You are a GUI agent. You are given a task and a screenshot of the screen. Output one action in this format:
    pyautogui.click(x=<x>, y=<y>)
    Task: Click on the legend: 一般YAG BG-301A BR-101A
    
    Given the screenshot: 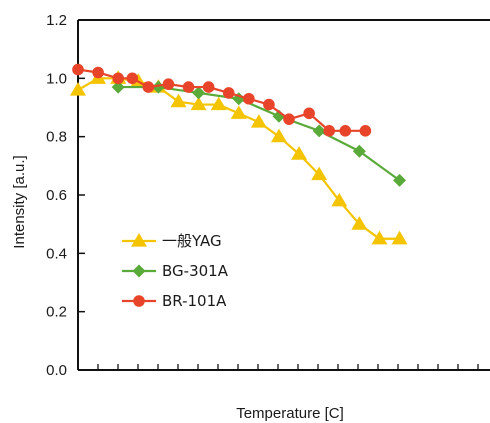 What is the action you would take?
    pyautogui.click(x=175, y=271)
    